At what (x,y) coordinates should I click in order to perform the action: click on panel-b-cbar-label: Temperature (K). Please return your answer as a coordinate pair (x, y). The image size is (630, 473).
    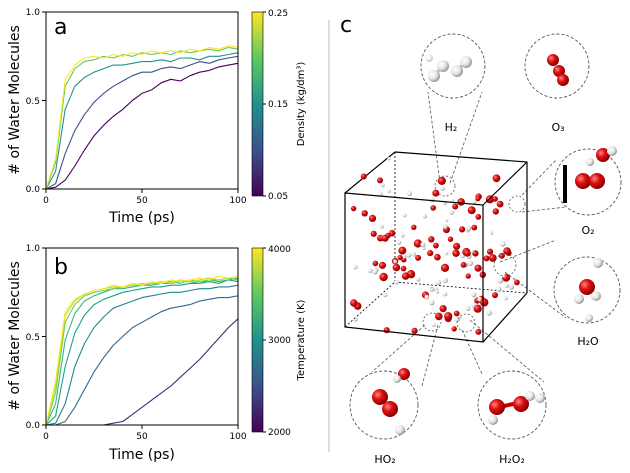
    Looking at the image, I should click on (301, 340).